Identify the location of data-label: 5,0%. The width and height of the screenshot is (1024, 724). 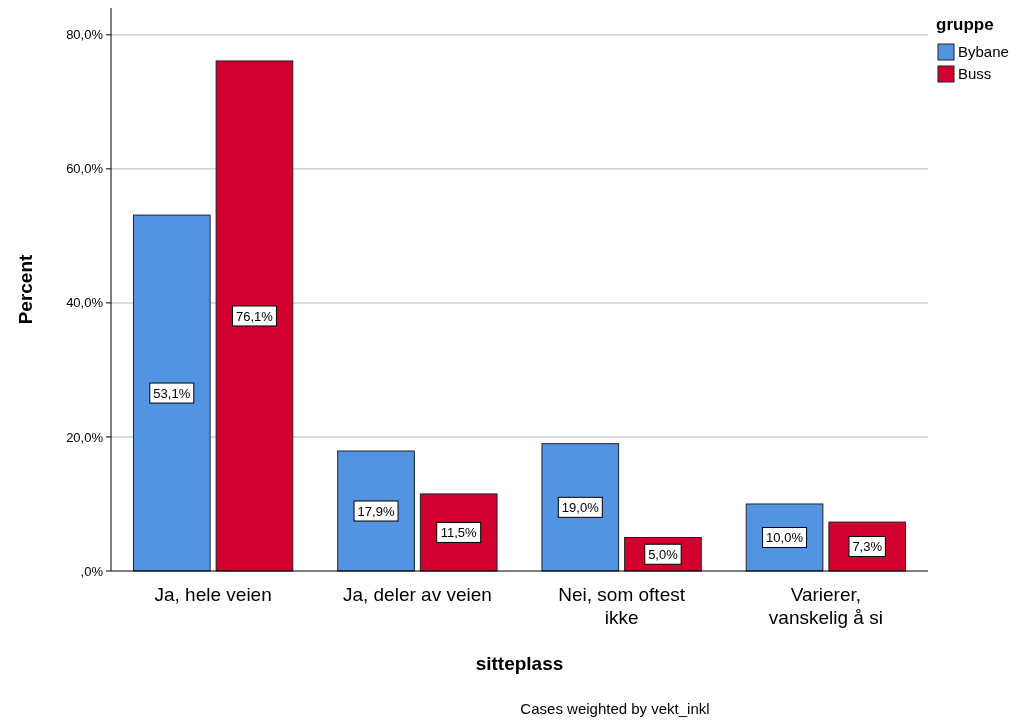
(663, 554).